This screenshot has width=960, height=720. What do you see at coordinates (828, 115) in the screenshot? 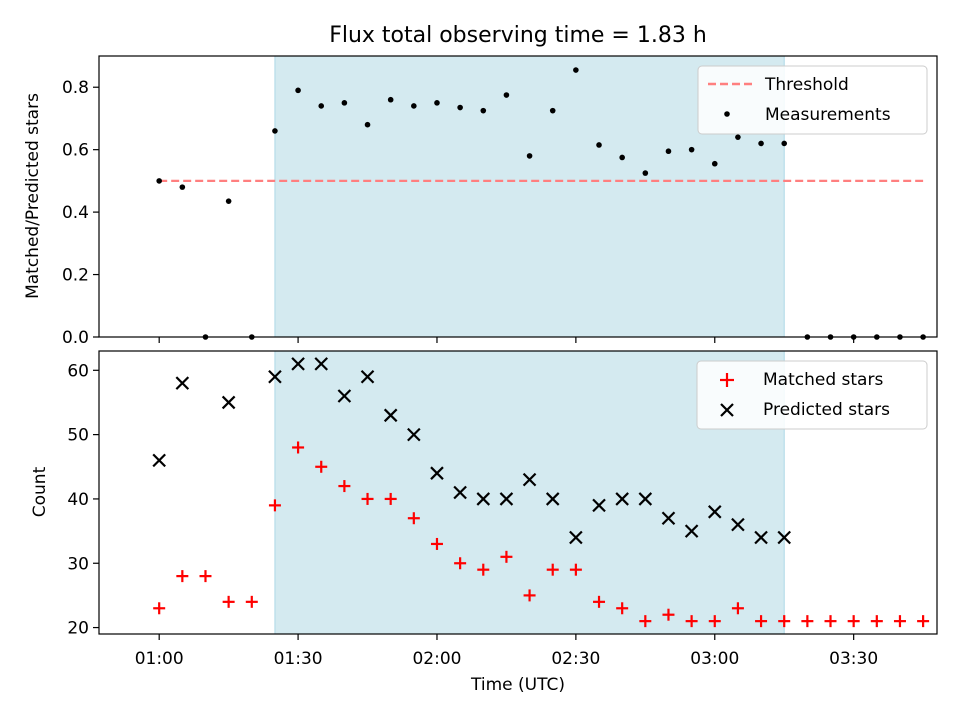
I see `legend-measurements-label: Measurements` at bounding box center [828, 115].